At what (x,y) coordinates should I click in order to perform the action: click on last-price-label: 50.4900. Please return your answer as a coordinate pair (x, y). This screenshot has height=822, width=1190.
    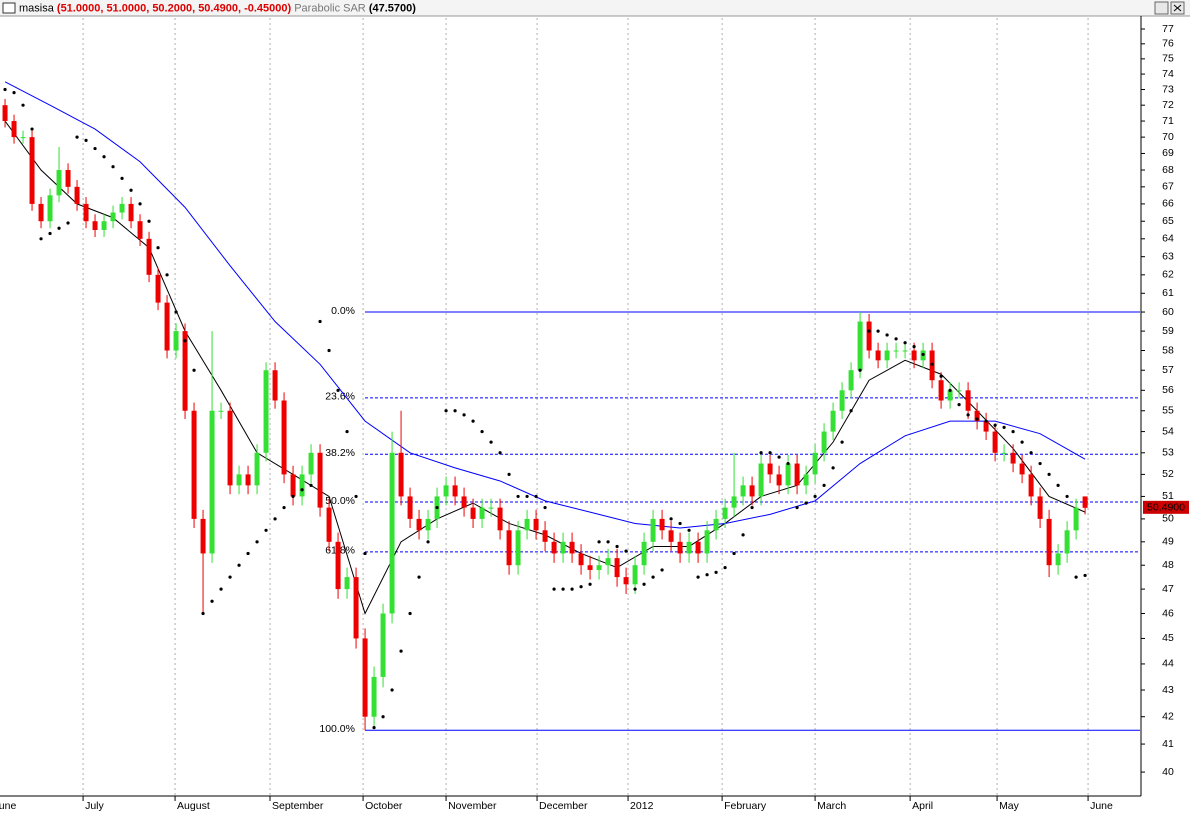
    Looking at the image, I should click on (1166, 508).